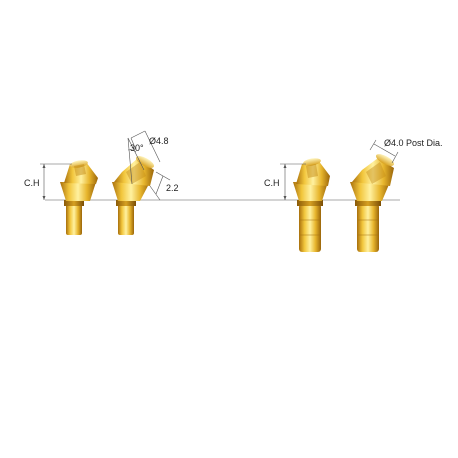  What do you see at coordinates (32, 183) in the screenshot?
I see `label-ch-left: C.H` at bounding box center [32, 183].